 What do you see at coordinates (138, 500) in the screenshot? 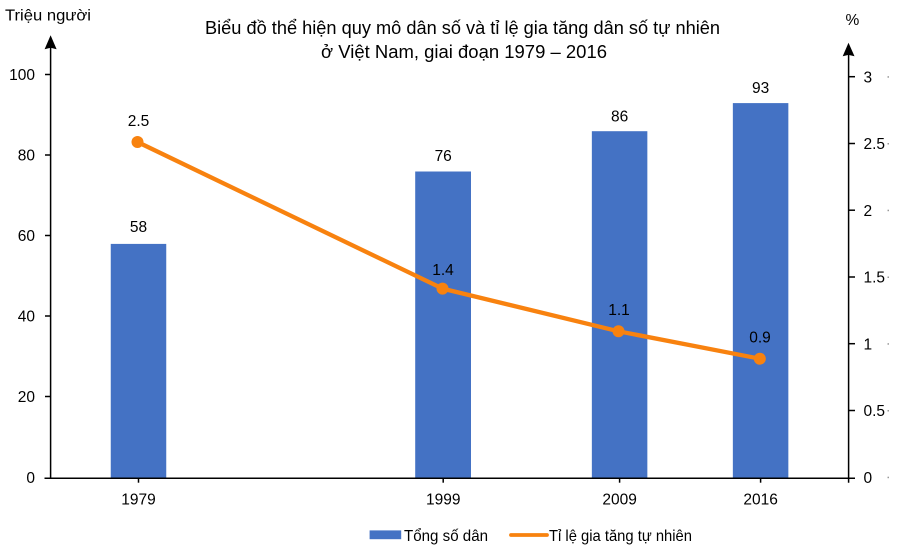
I see `svg-text: 1979` at bounding box center [138, 500].